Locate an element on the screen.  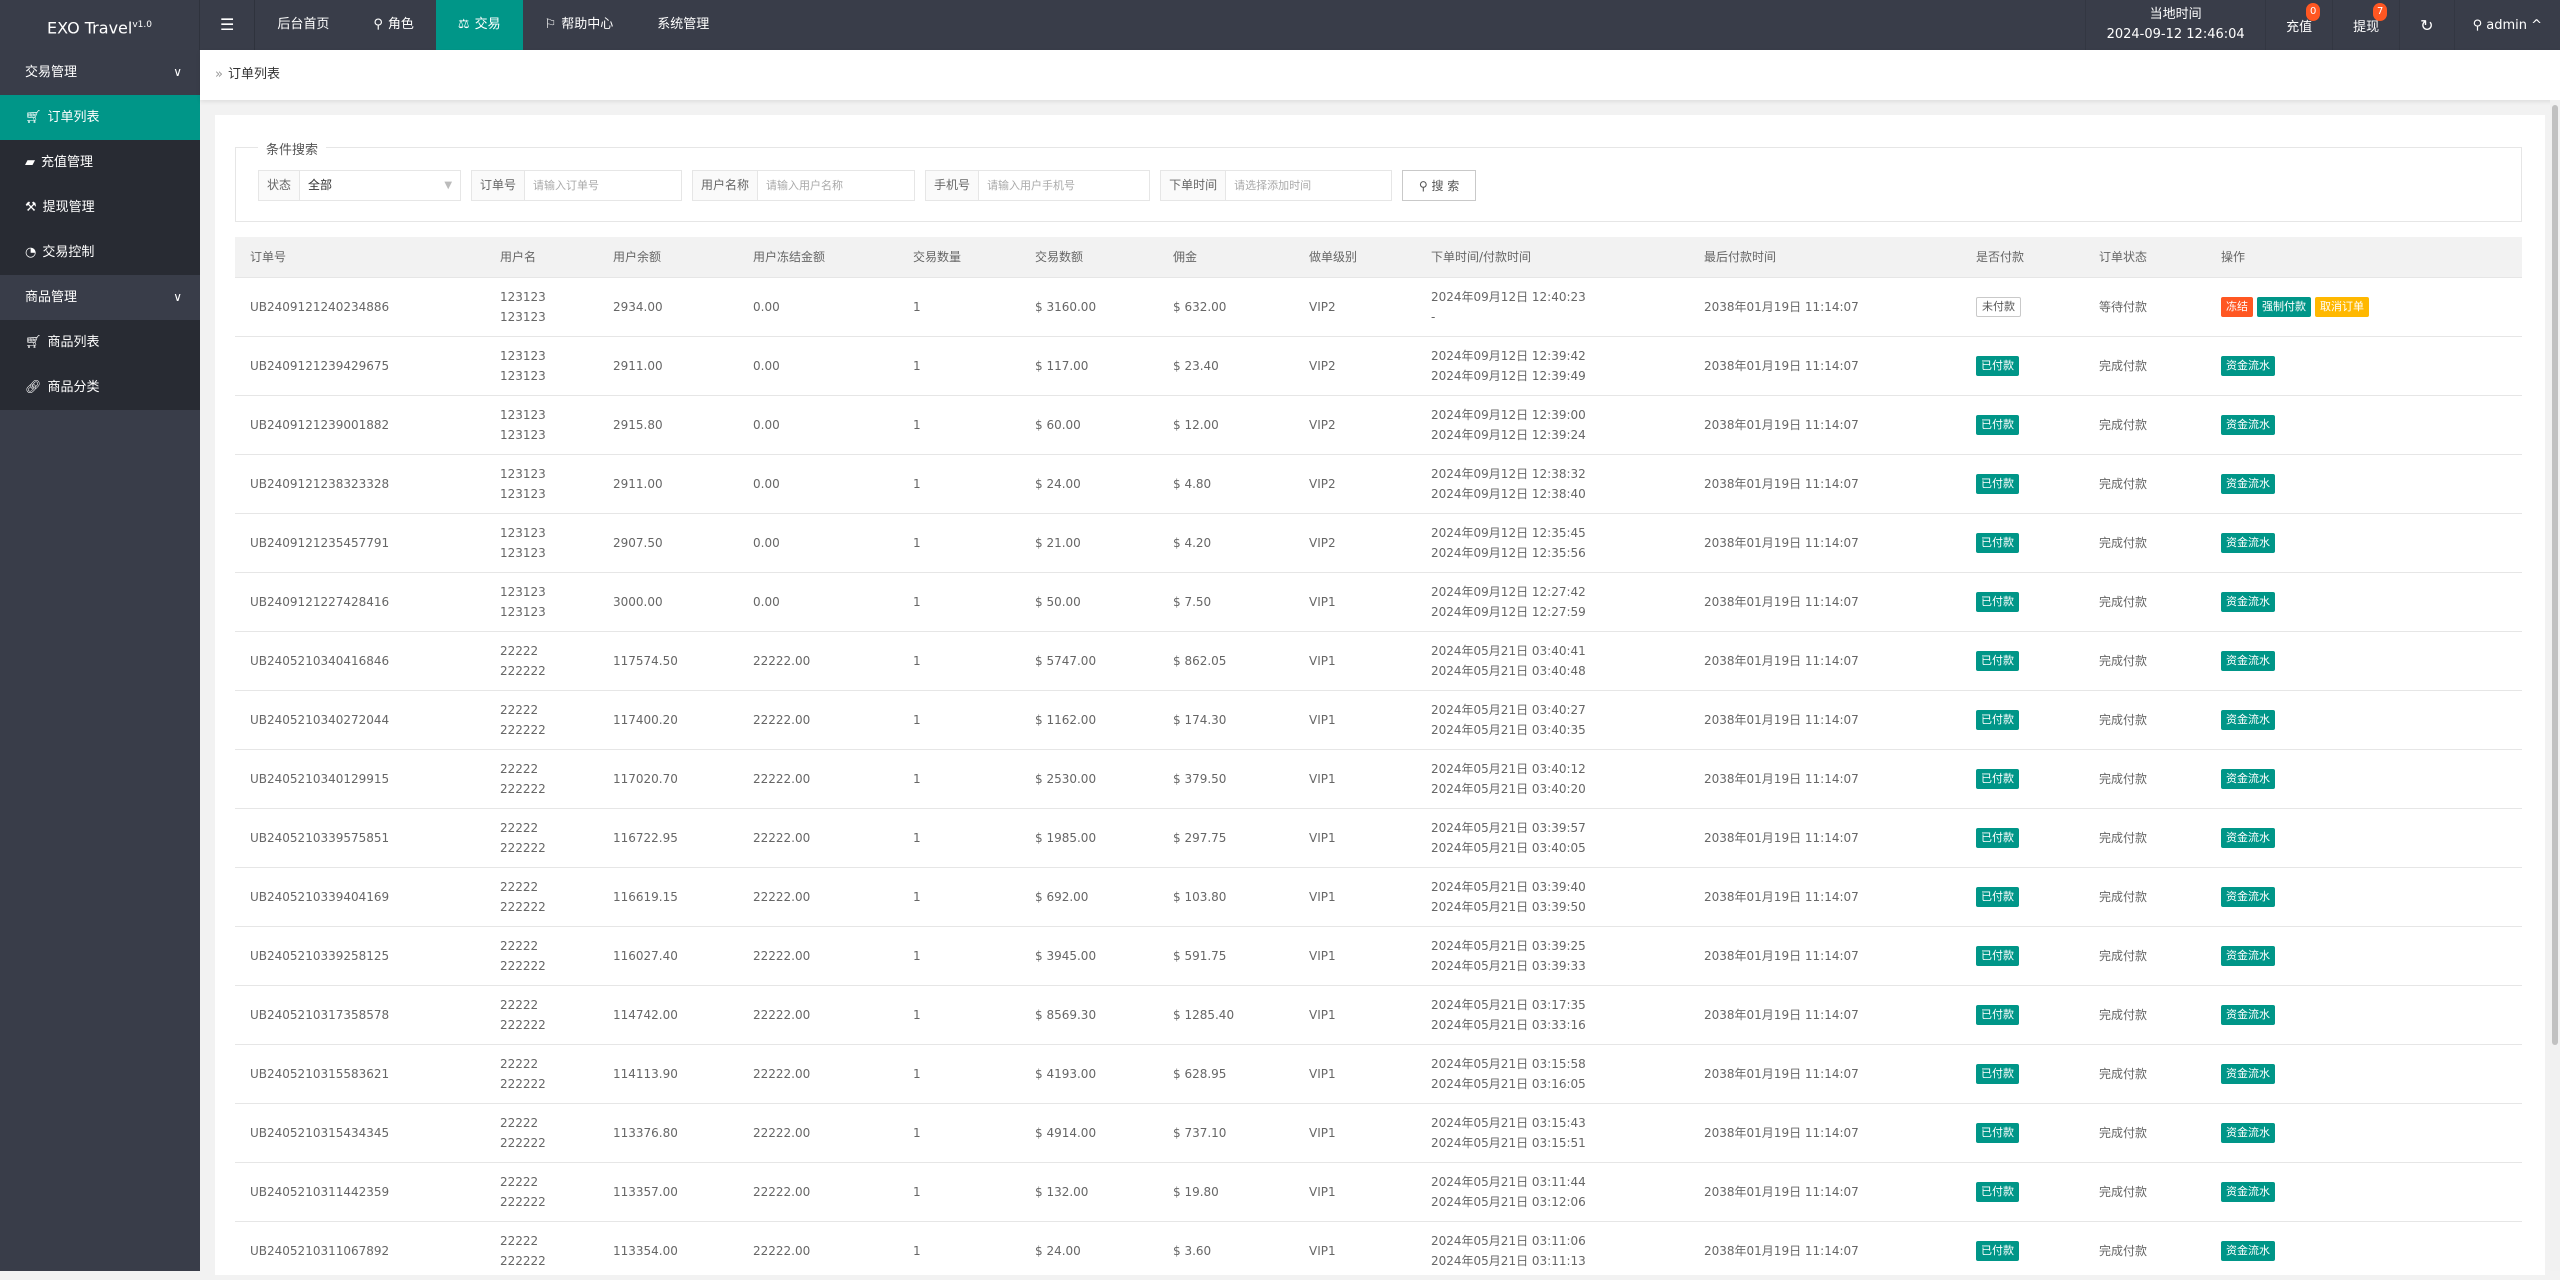
cancel-order-button: 取消订单 is located at coordinates (2342, 307).